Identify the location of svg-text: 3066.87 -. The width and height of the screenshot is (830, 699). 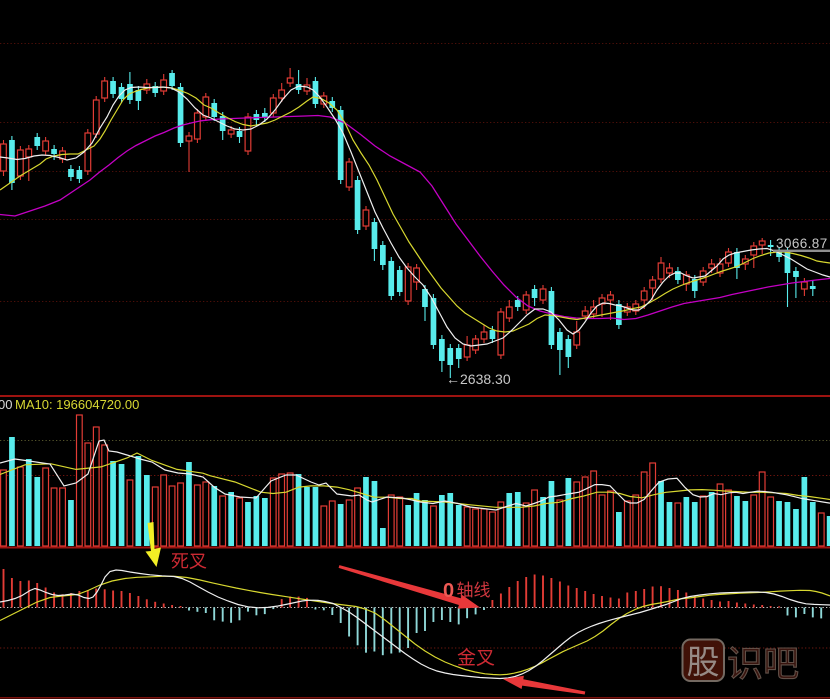
(803, 243).